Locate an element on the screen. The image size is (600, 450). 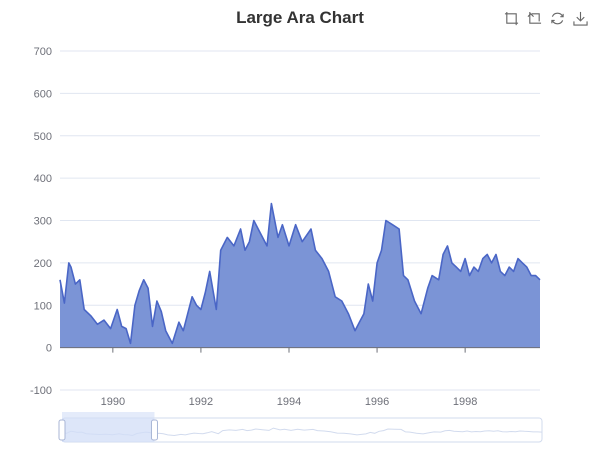
y-tick-label: 200 is located at coordinates (43, 264).